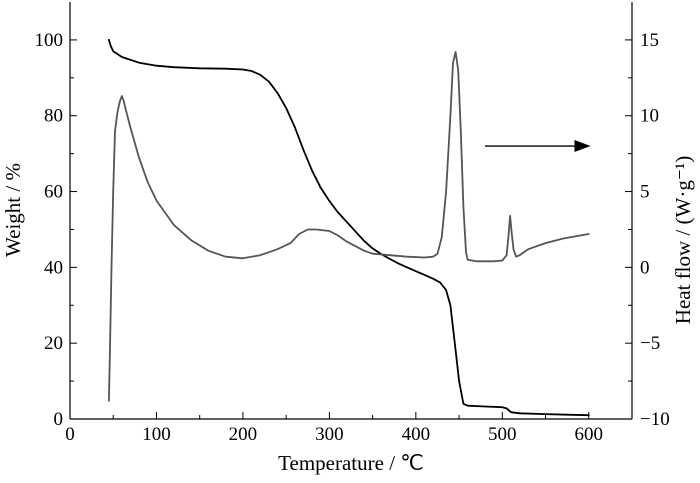 The image size is (700, 483). Describe the element at coordinates (351, 463) in the screenshot. I see `x-axis-title: Temperature / ℃` at that location.